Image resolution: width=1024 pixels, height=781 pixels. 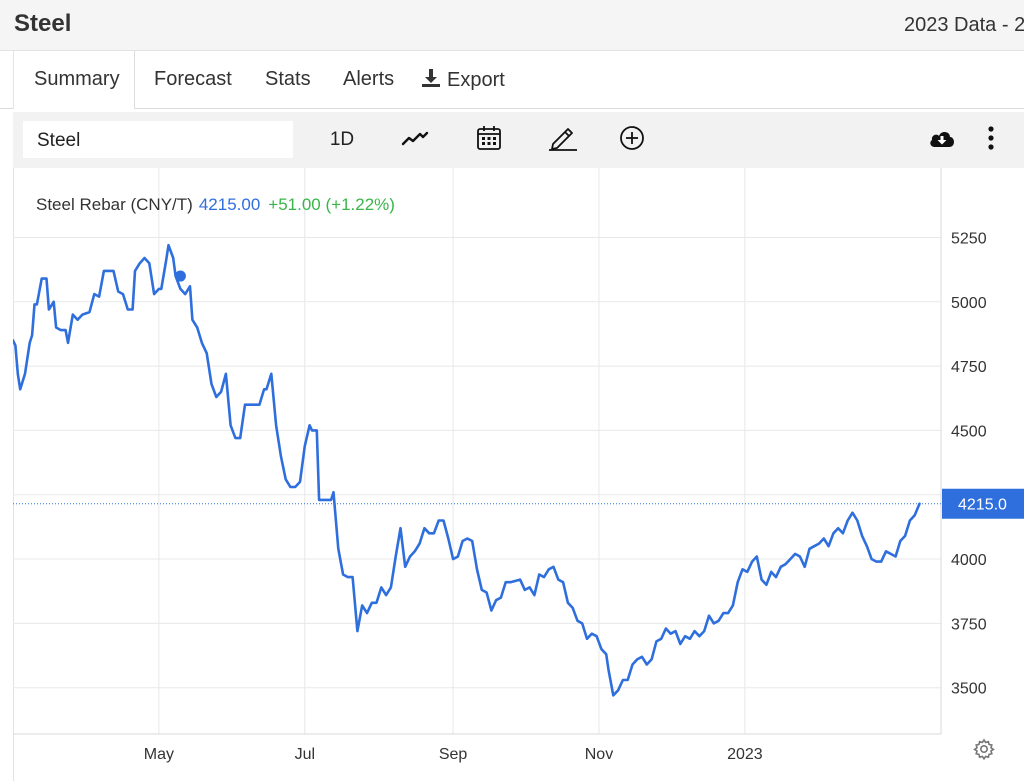 I want to click on page-subtitle: 2023 Data - 2, so click(x=964, y=25).